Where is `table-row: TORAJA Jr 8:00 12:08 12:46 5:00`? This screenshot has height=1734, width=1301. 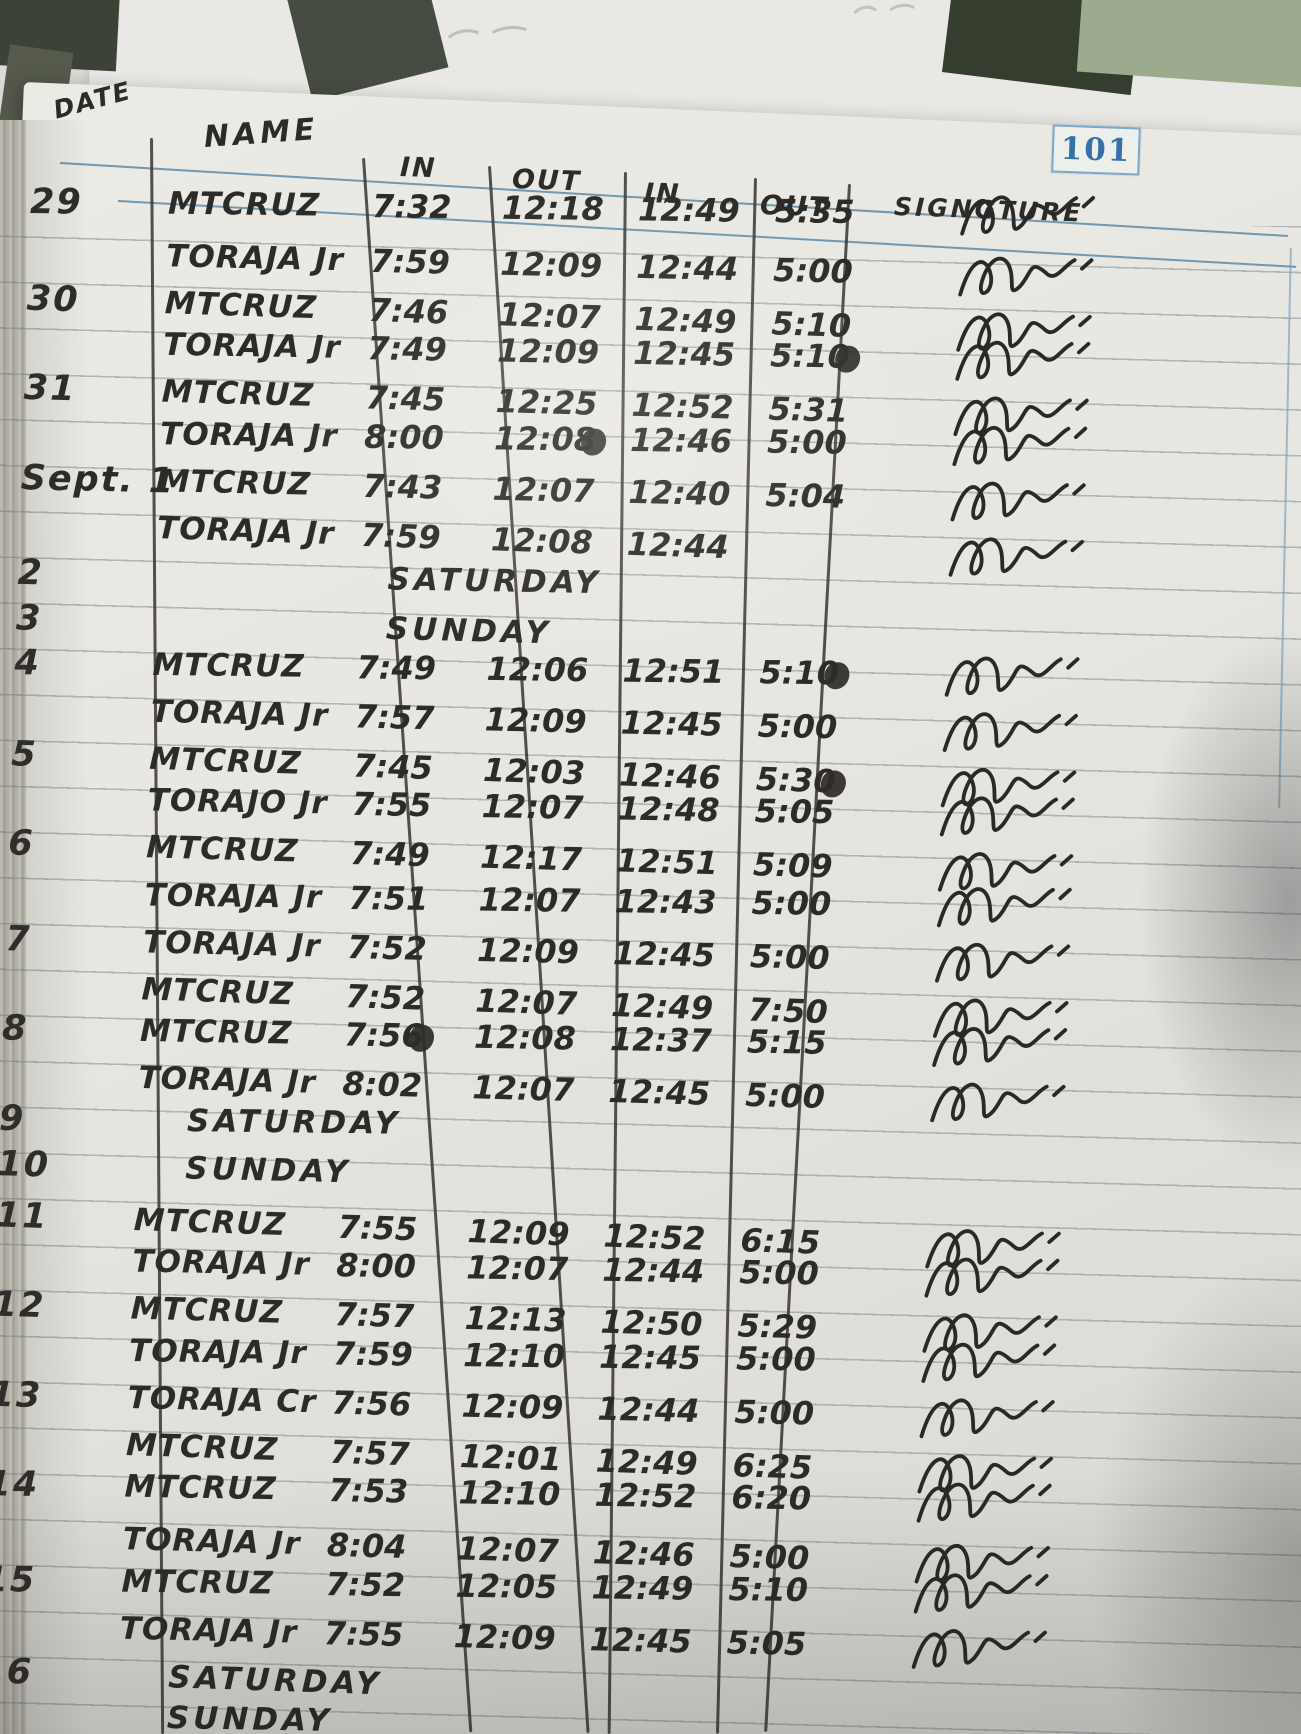
table-row: TORAJA Jr 8:00 12:08 12:46 5:00 is located at coordinates (646, 441).